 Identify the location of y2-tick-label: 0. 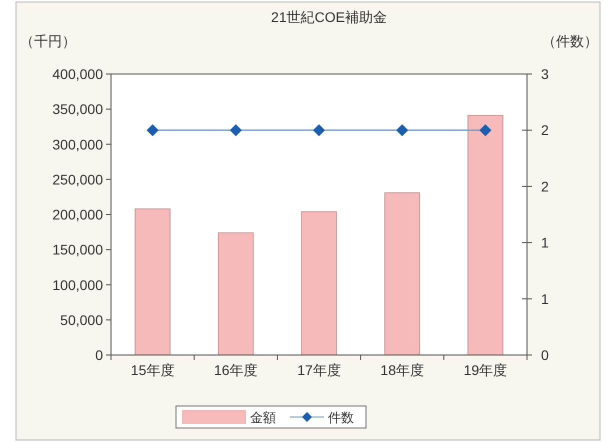
(545, 355).